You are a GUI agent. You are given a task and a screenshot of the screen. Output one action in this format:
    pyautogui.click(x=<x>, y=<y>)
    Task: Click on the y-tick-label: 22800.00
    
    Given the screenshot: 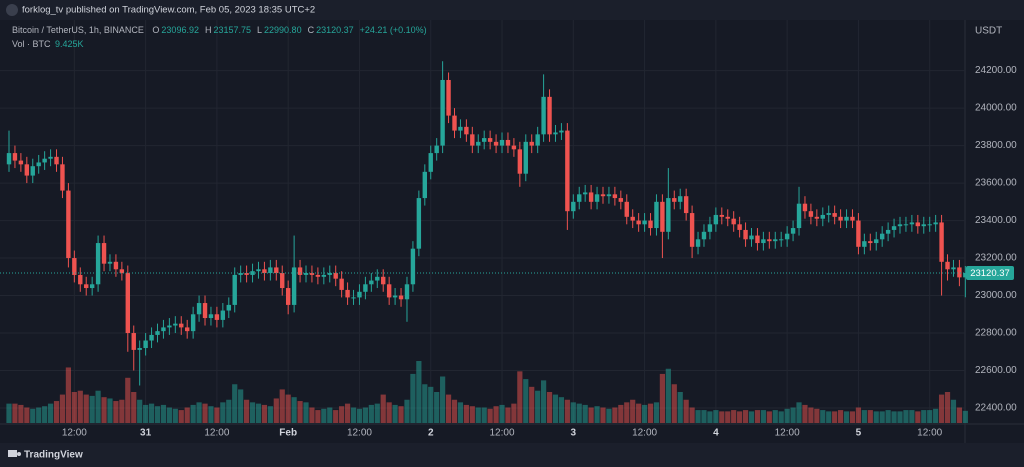 What is the action you would take?
    pyautogui.click(x=996, y=333)
    